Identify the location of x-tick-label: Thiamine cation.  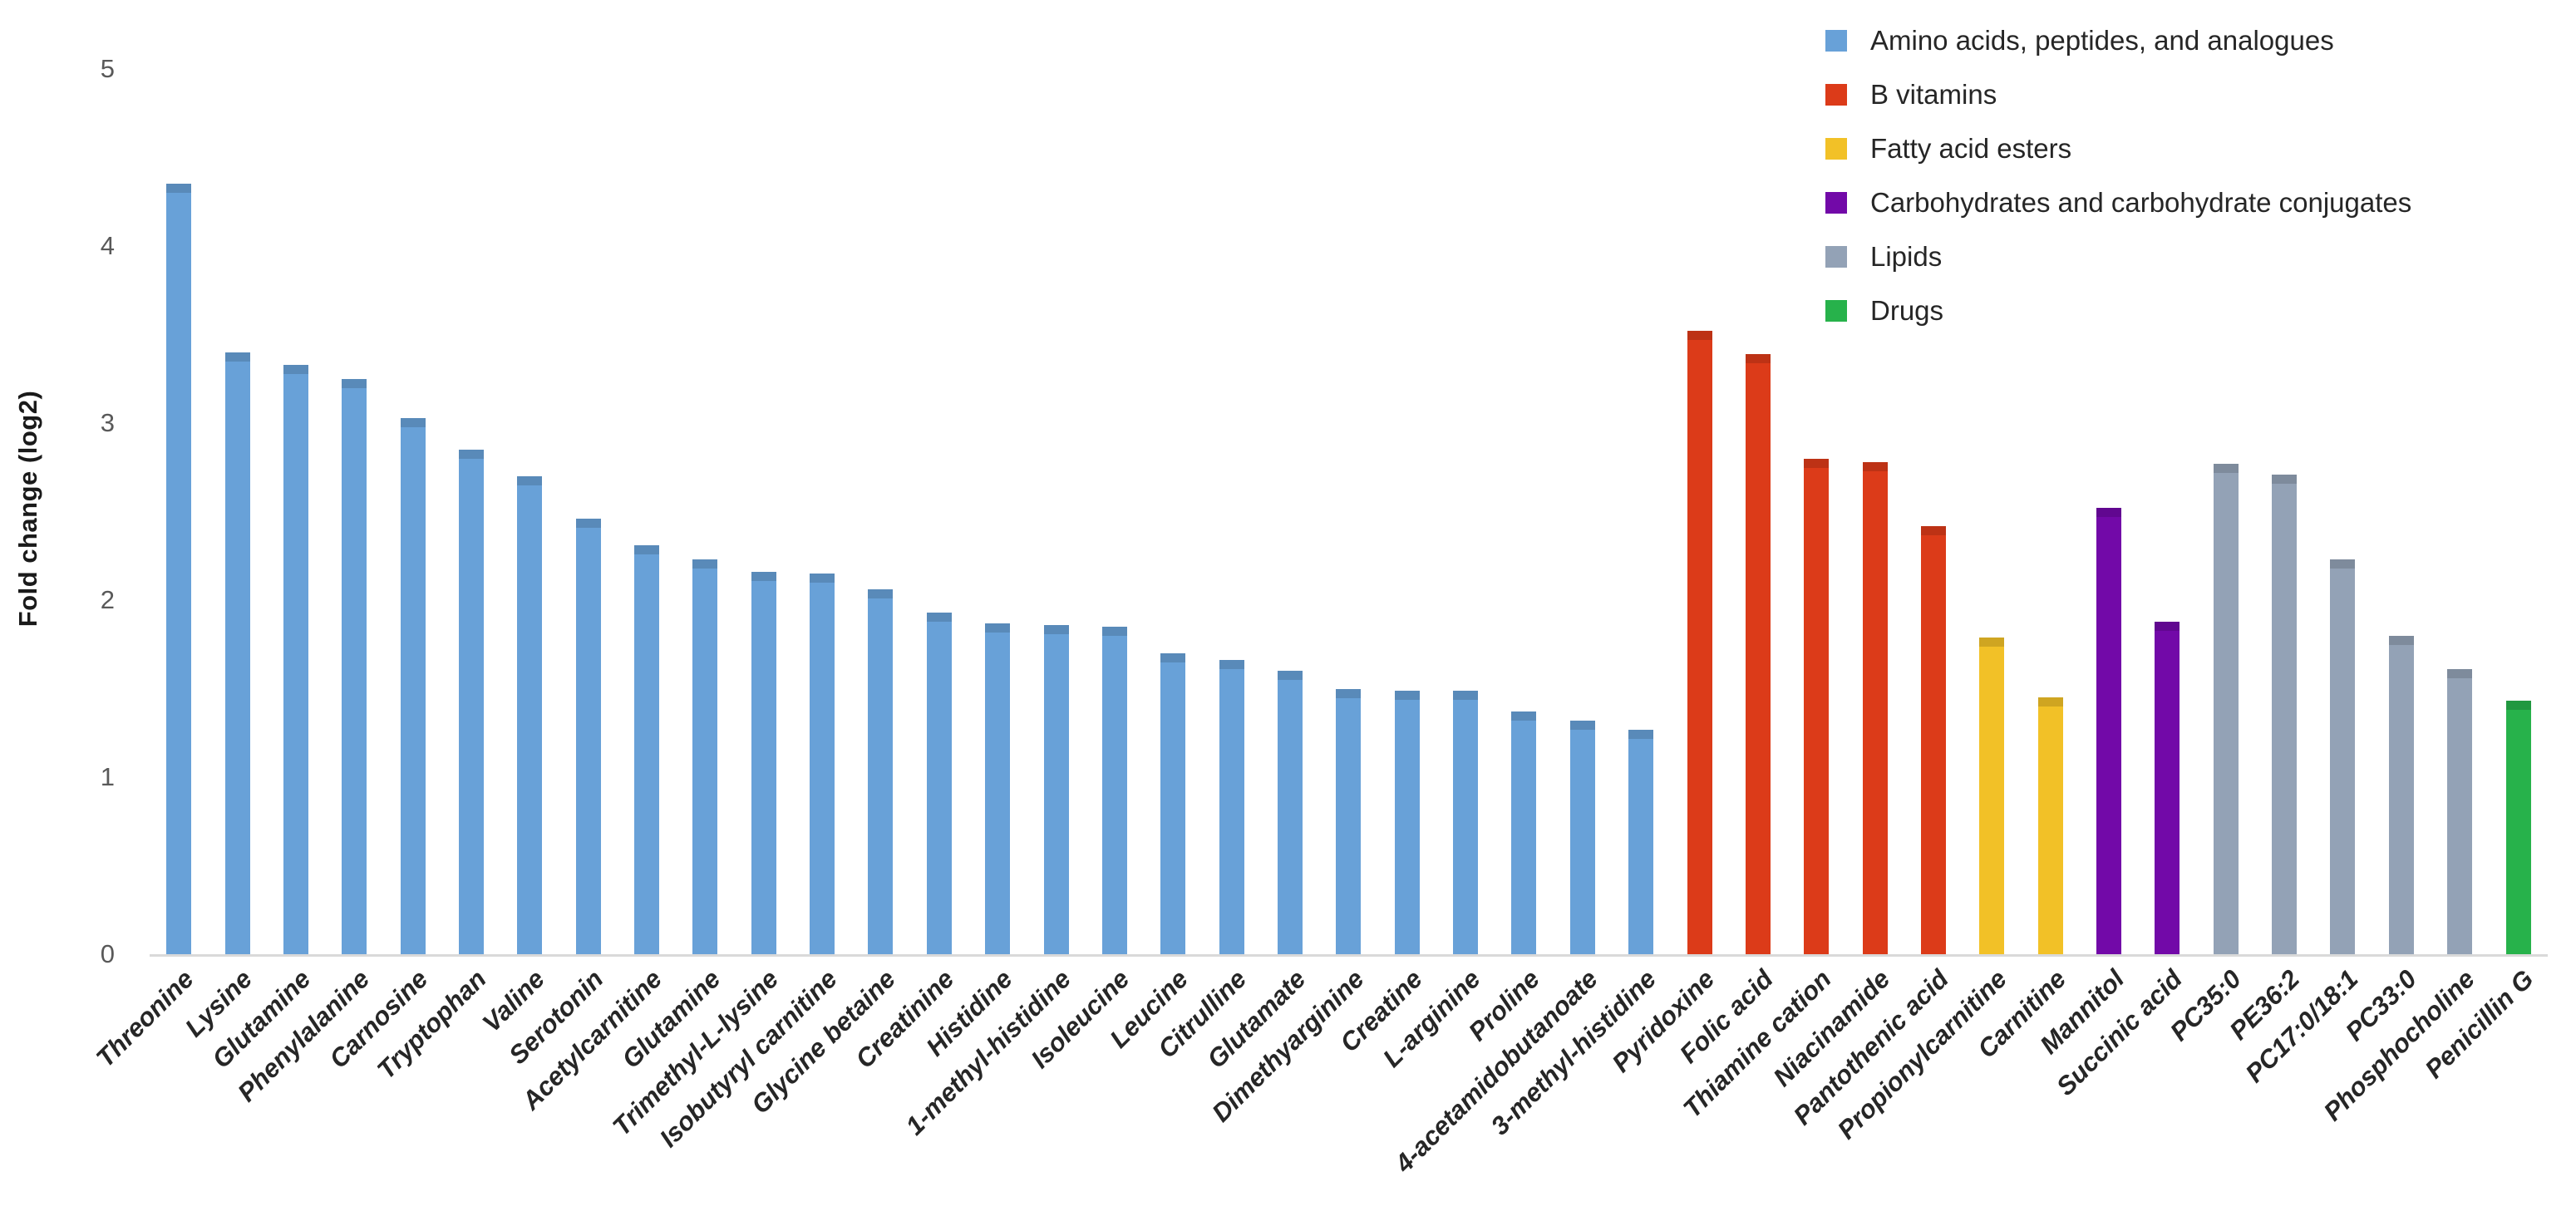
(1757, 1044).